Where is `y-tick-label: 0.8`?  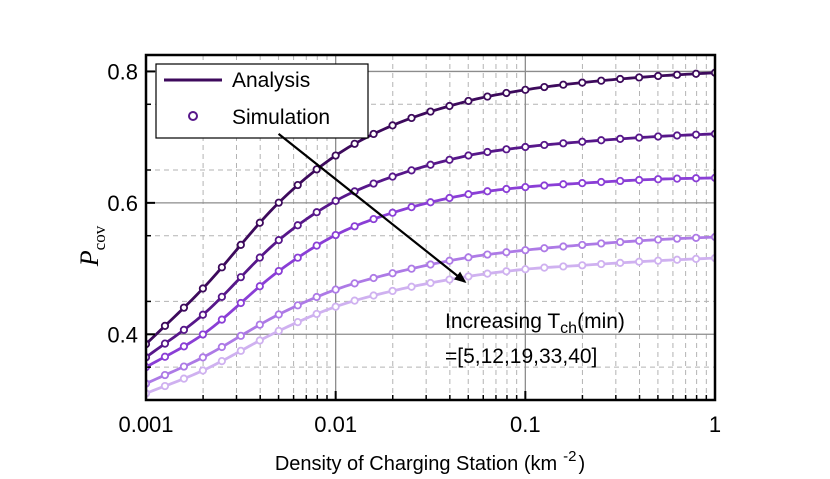
y-tick-label: 0.8 is located at coordinates (122, 71).